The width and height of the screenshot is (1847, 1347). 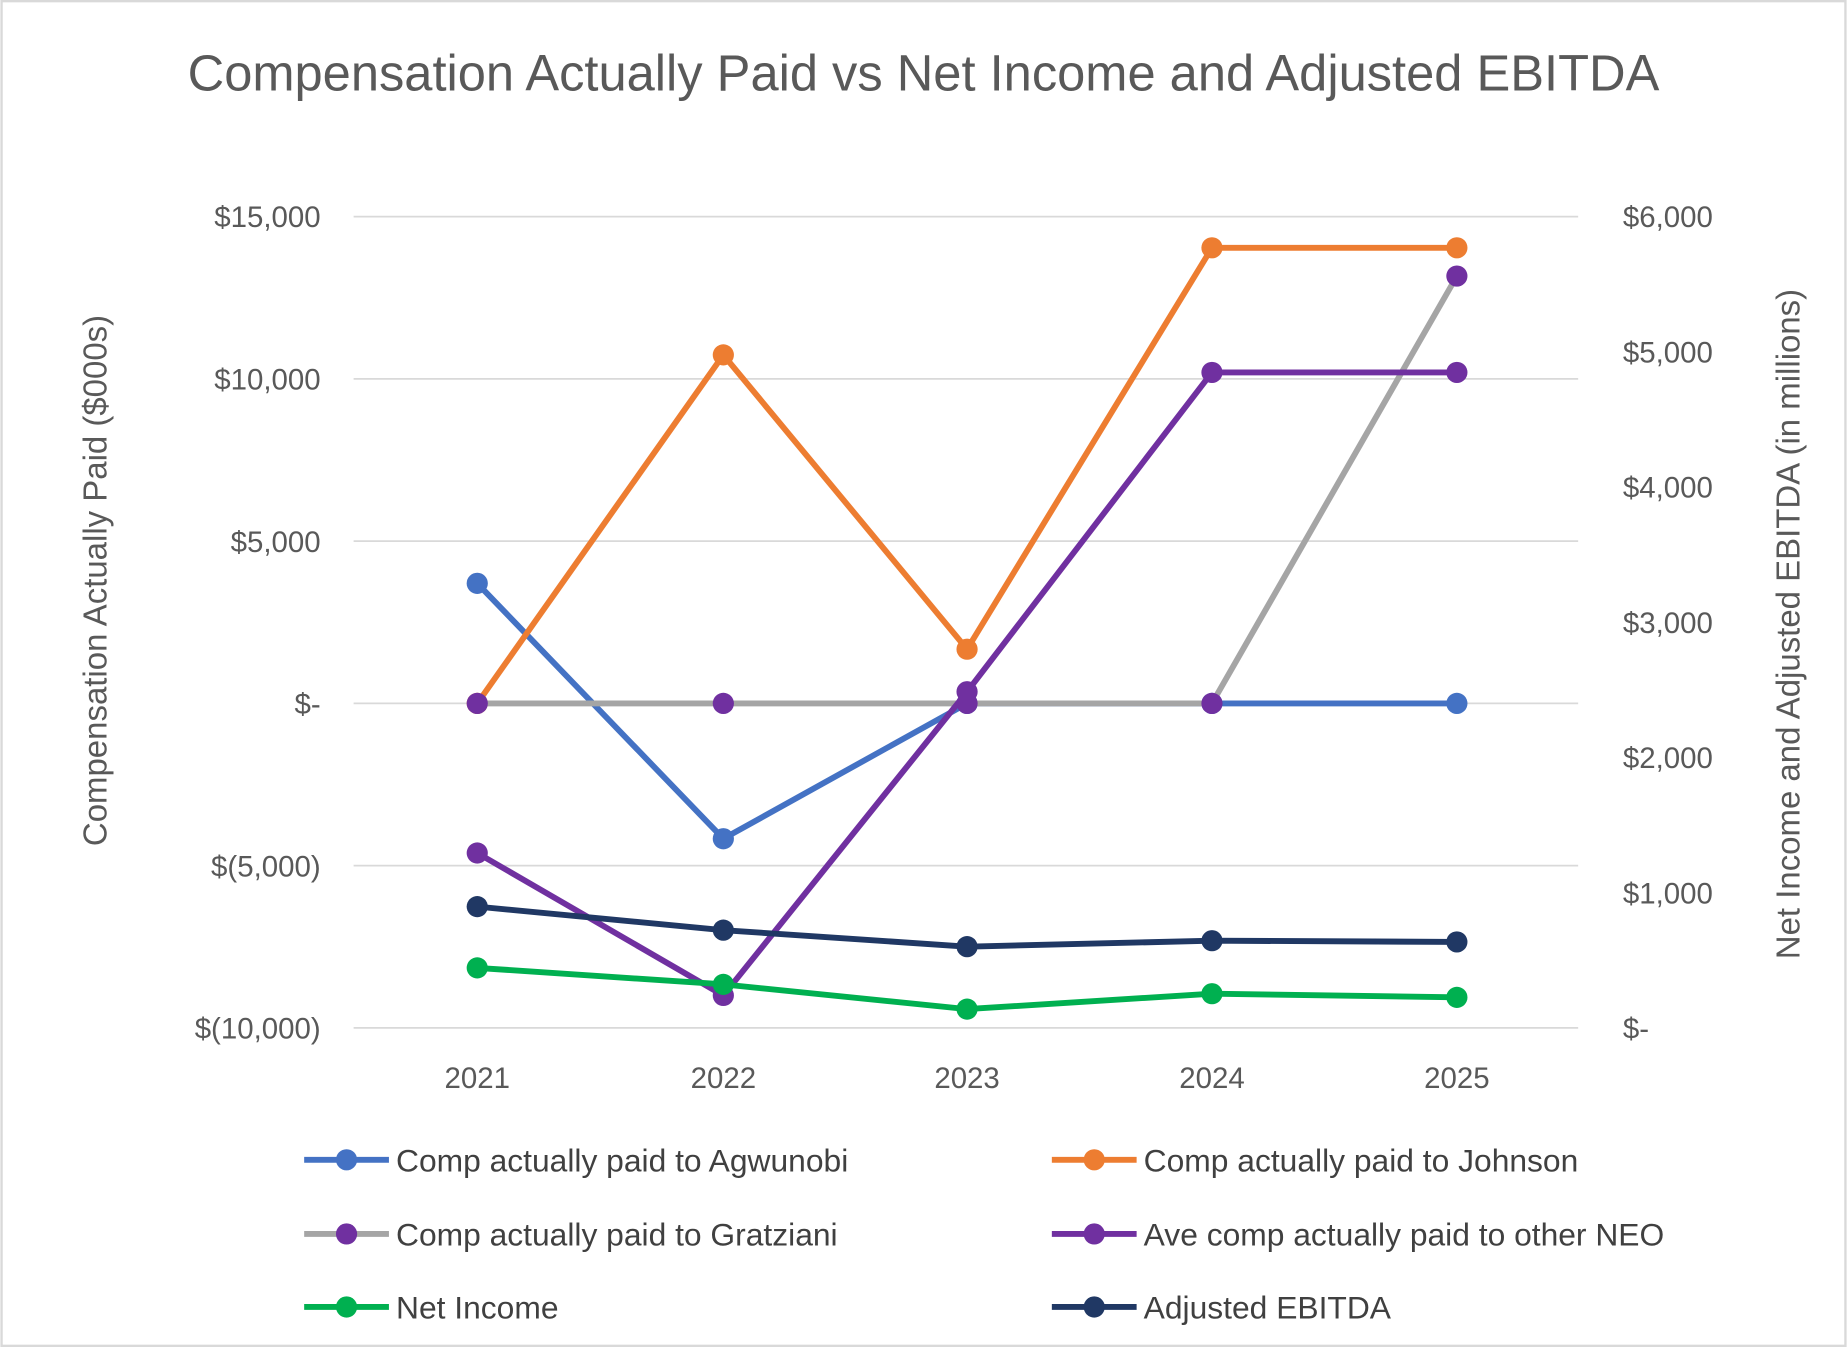 I want to click on x-tick-label: 2021, so click(x=477, y=1078).